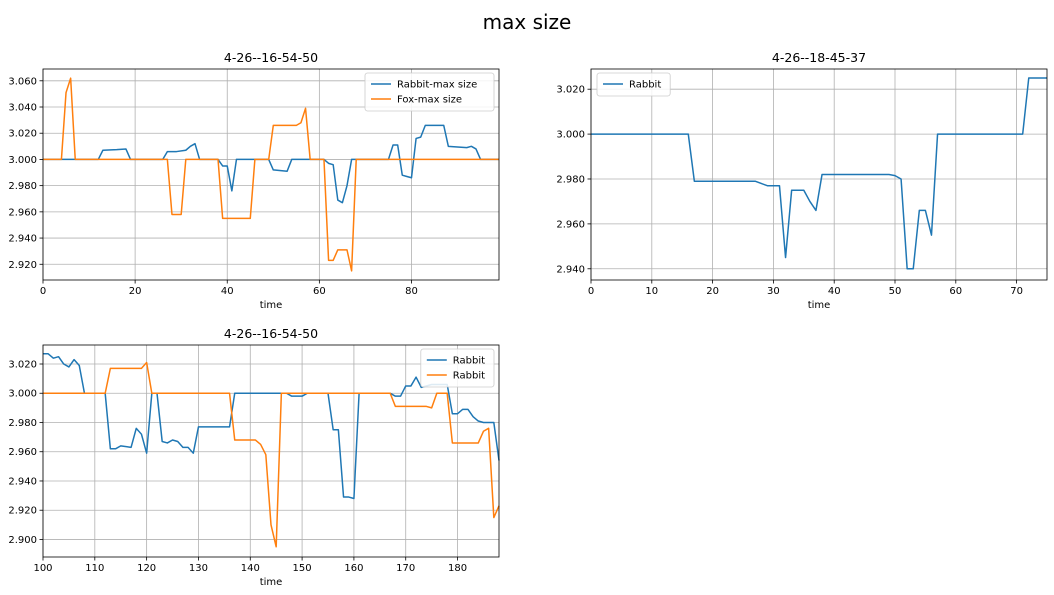 The width and height of the screenshot is (1054, 595). I want to click on x-tick-label: 140, so click(250, 568).